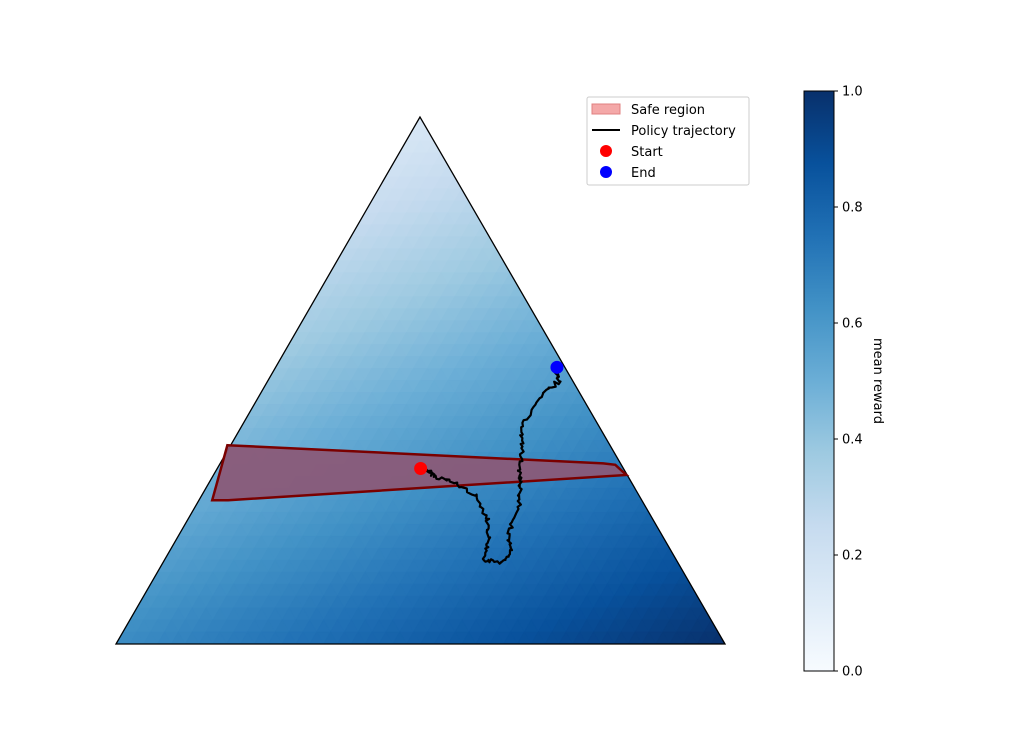 Image resolution: width=1012 pixels, height=754 pixels. Describe the element at coordinates (647, 152) in the screenshot. I see `legend-label-start: Start` at that location.